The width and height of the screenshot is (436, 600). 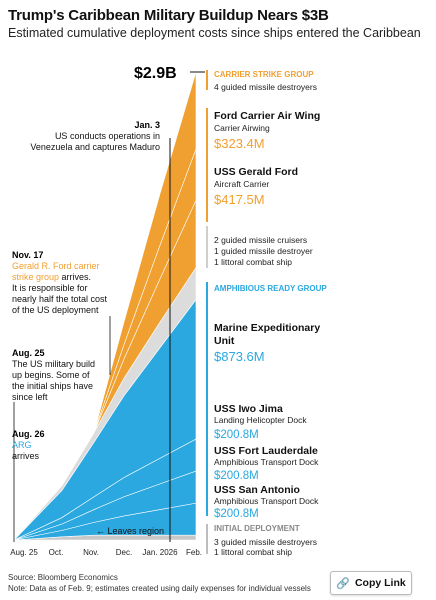 What do you see at coordinates (260, 420) in the screenshot?
I see `iwo-sub: Landing Helicopter Dock` at bounding box center [260, 420].